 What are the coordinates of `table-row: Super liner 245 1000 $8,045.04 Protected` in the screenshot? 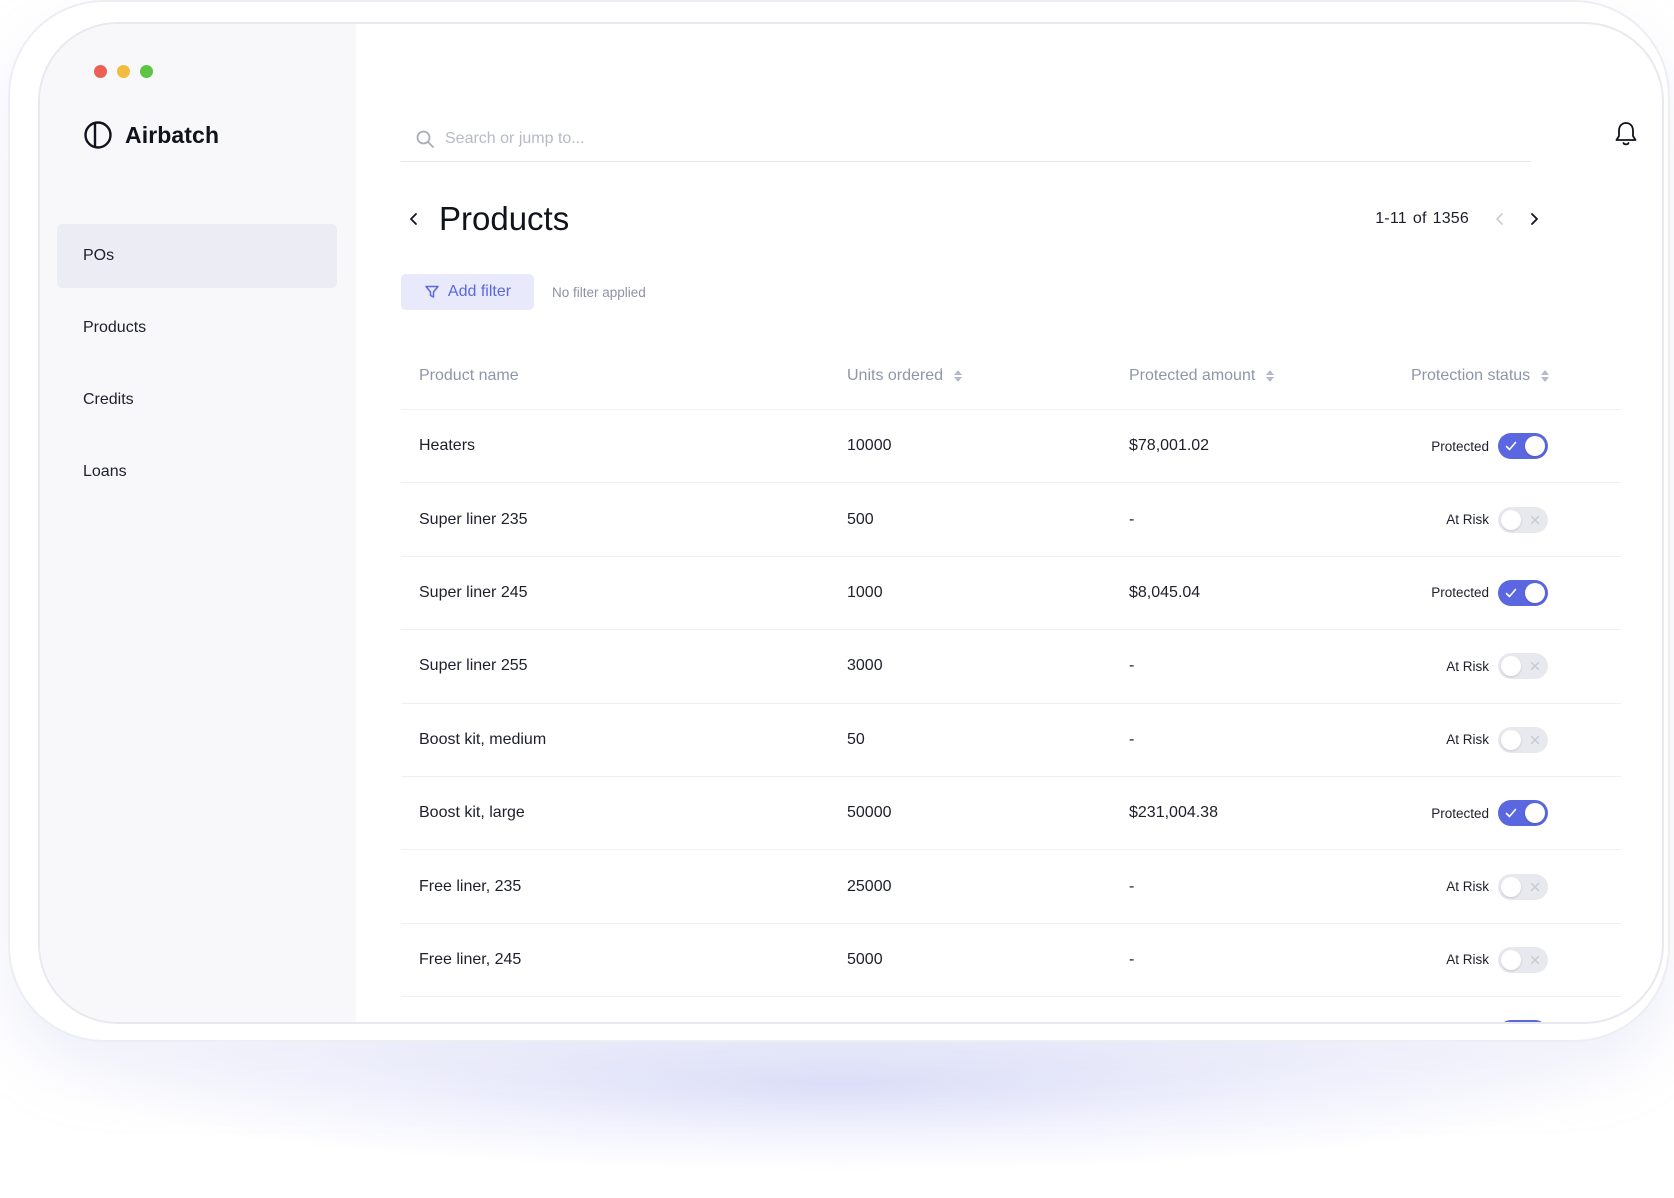 It's located at (1011, 594).